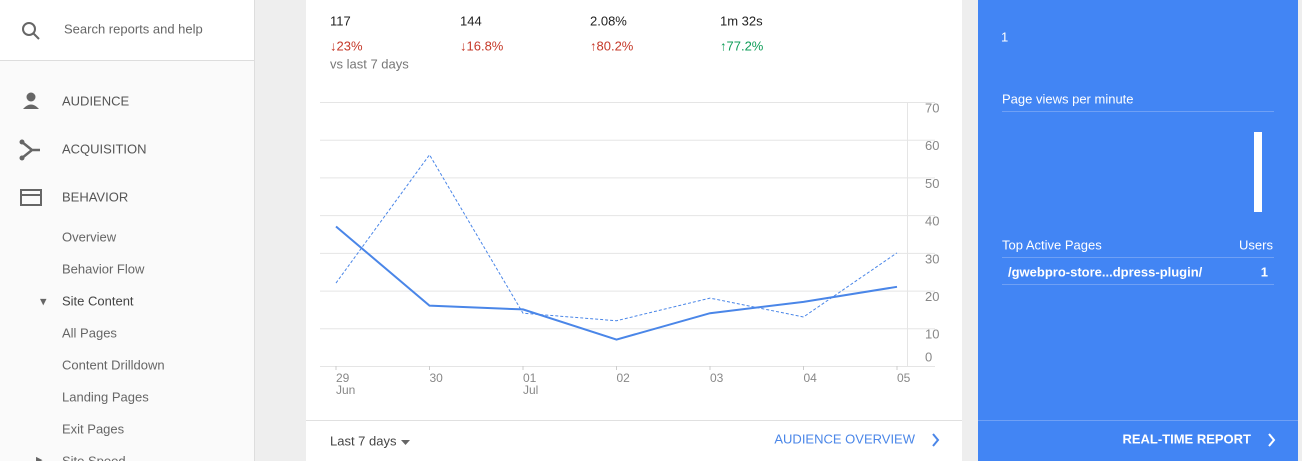 The width and height of the screenshot is (1302, 461). I want to click on nav-item: All Pages, so click(89, 332).